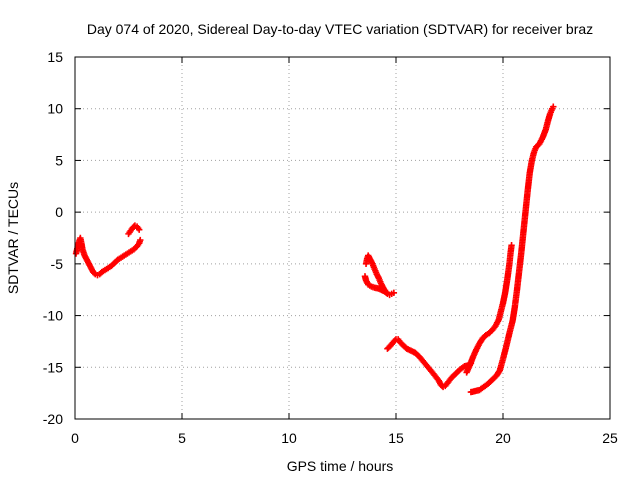  Describe the element at coordinates (59, 212) in the screenshot. I see `y-tick-label: 0` at that location.